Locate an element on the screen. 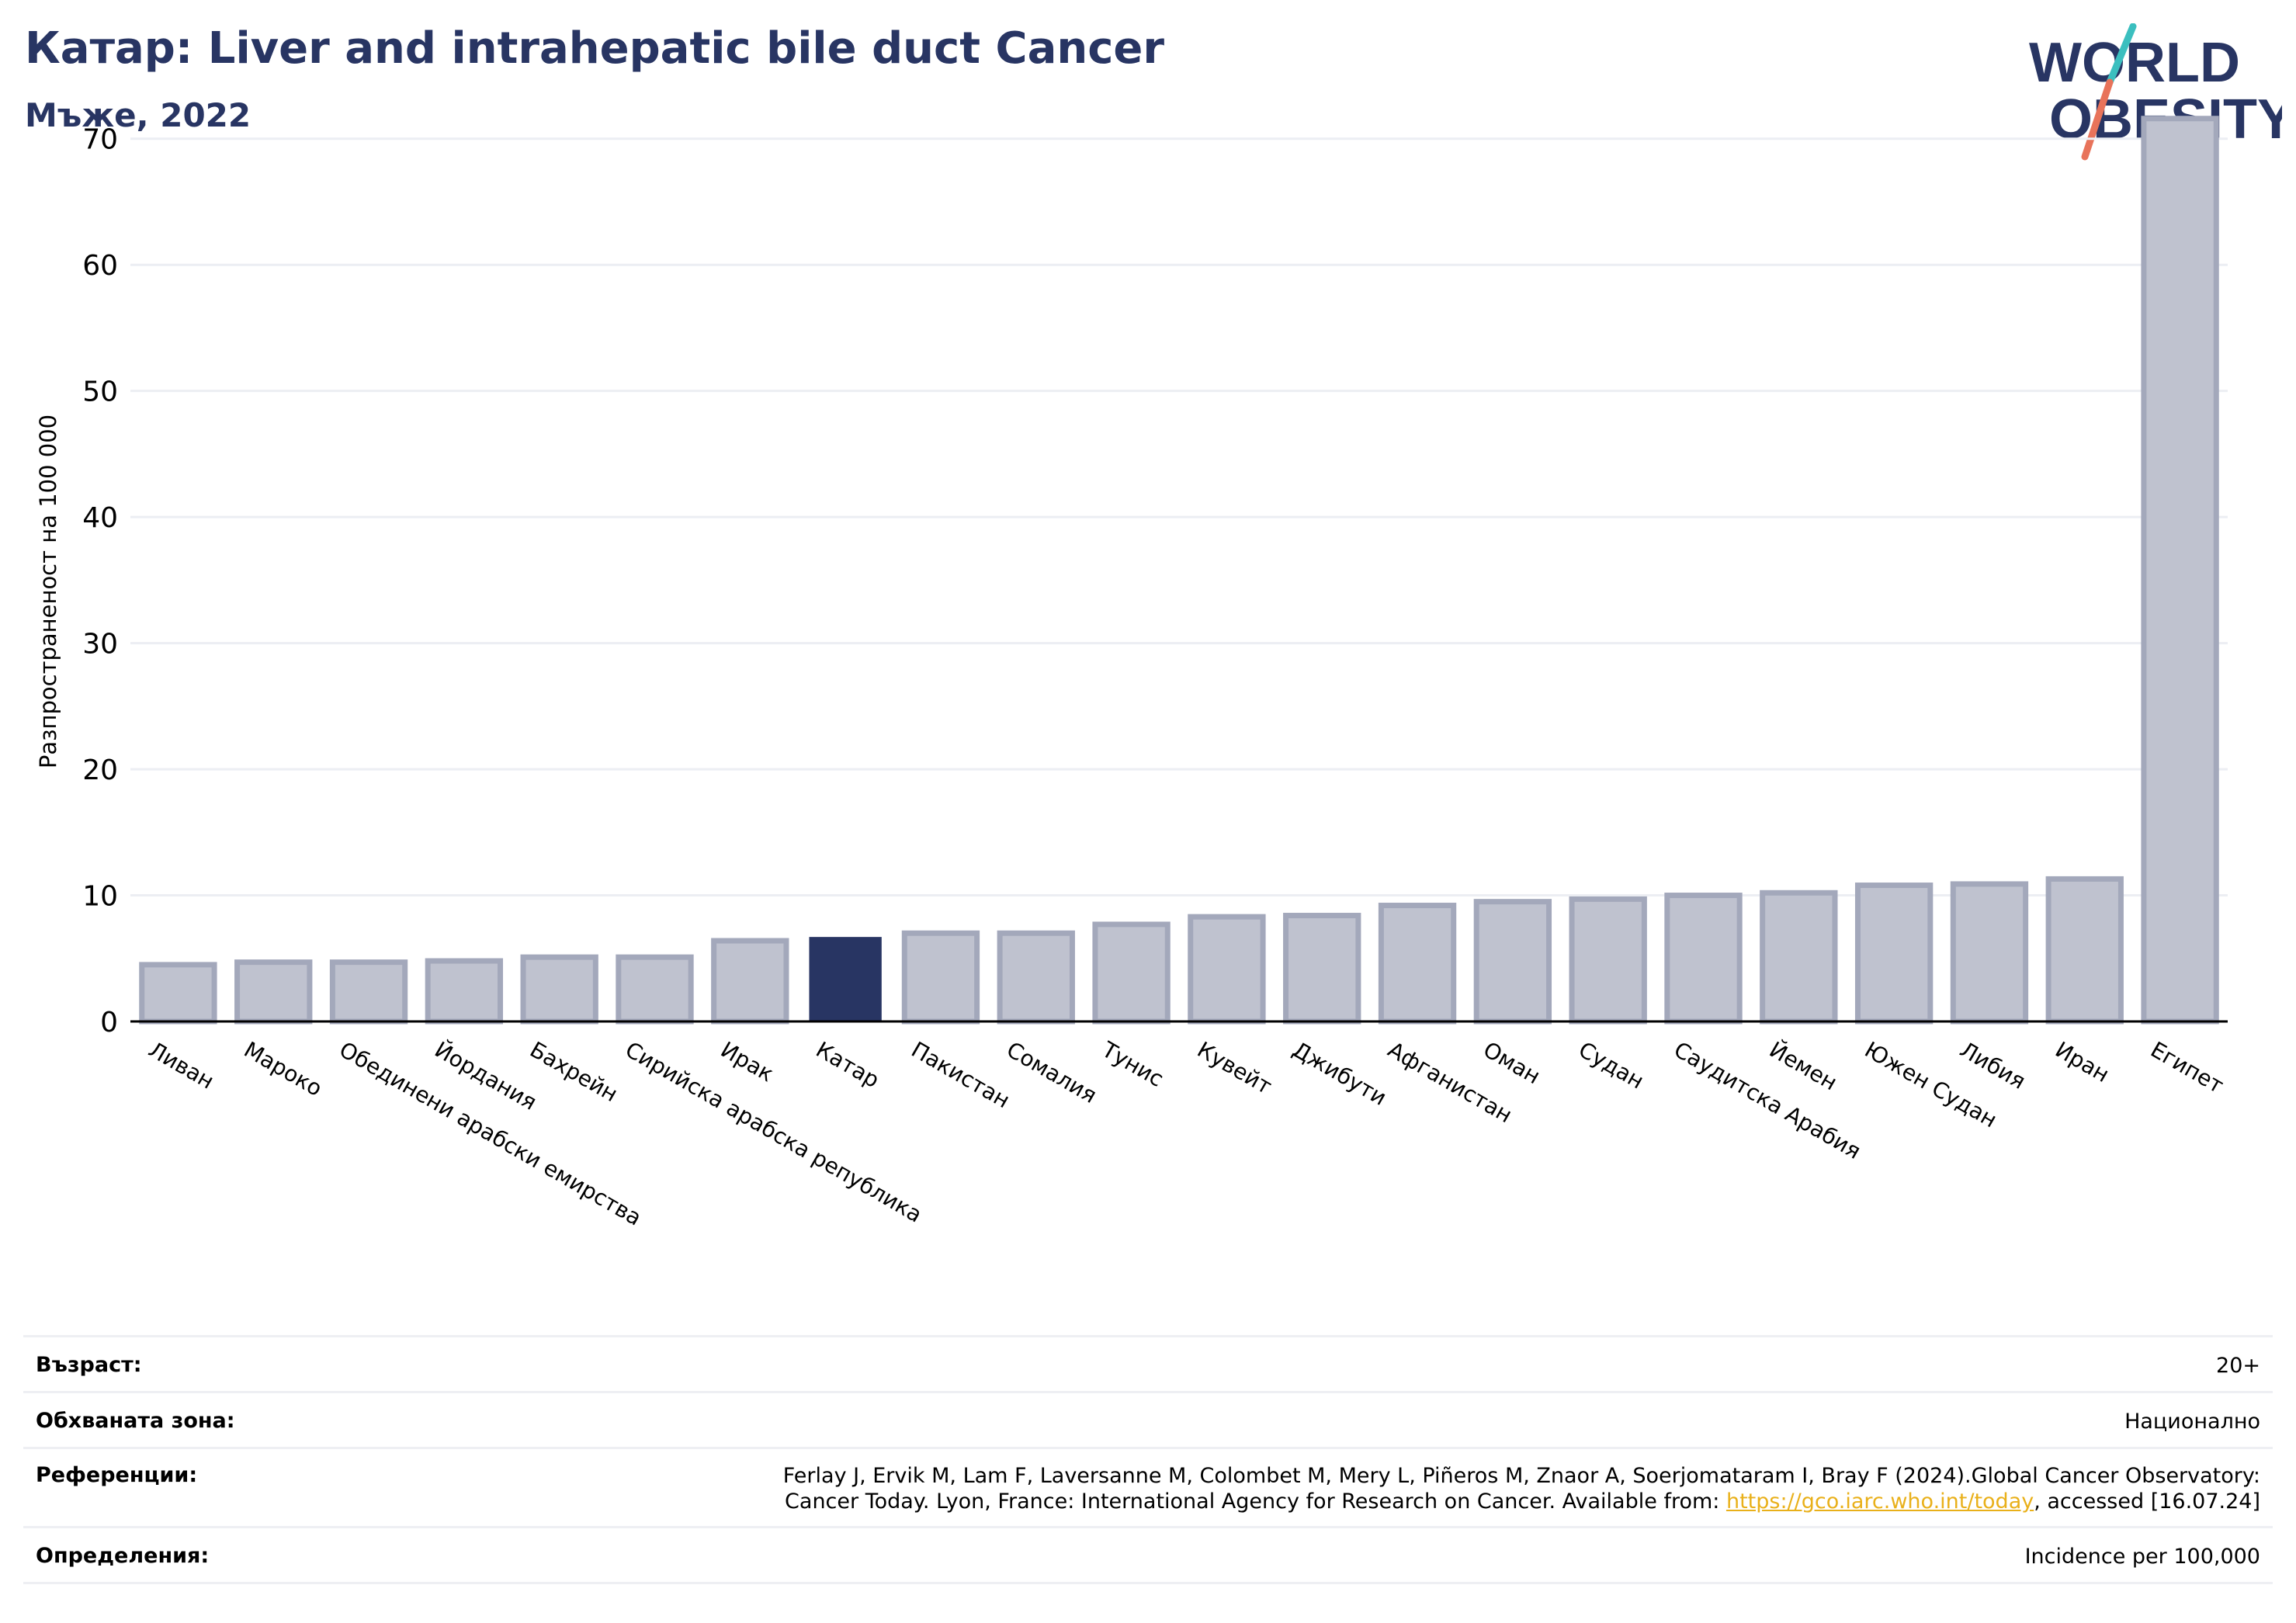 The width and height of the screenshot is (2296, 1623). x-tick-label: Йемен is located at coordinates (1803, 1066).